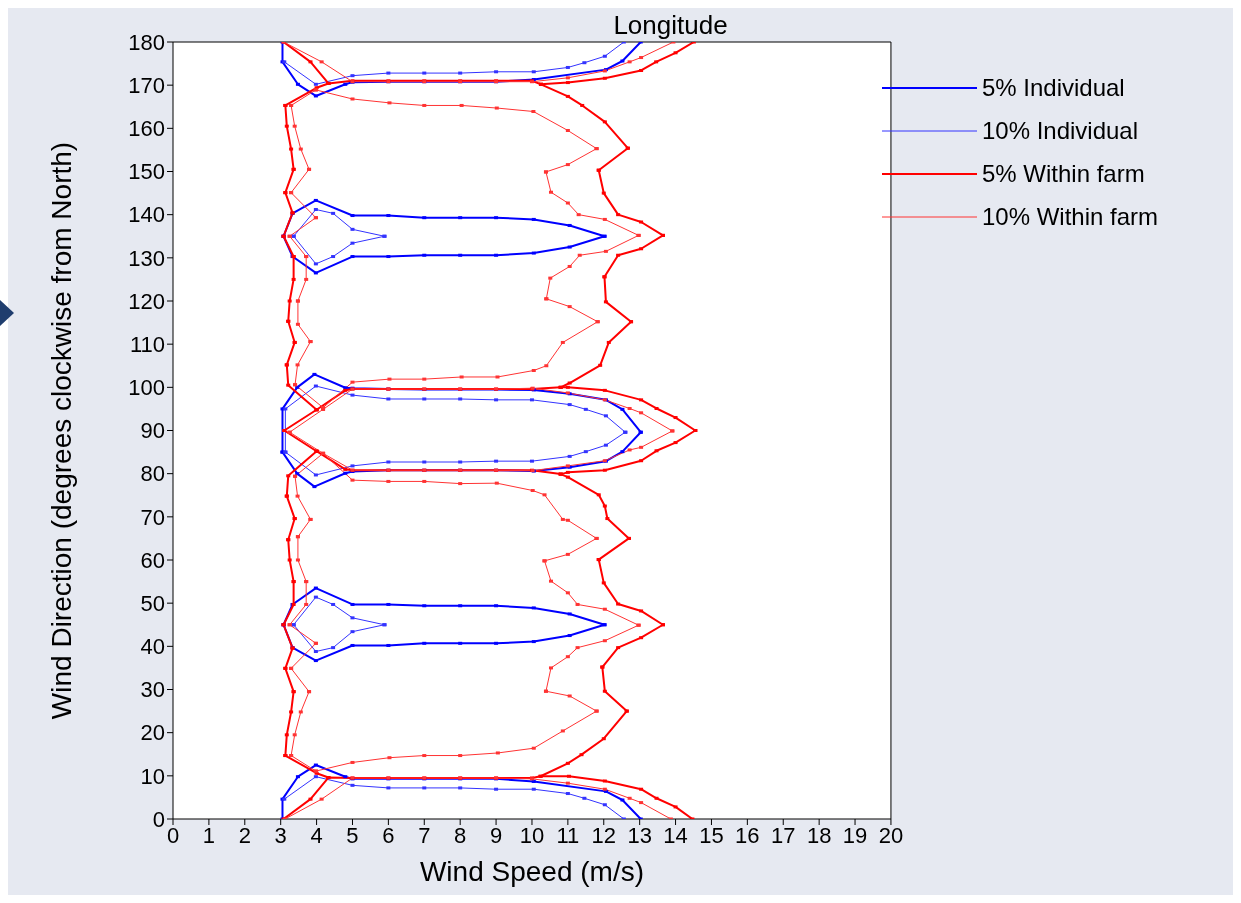 The width and height of the screenshot is (1241, 903). Describe the element at coordinates (146, 129) in the screenshot. I see `y-tick-label: 160` at that location.